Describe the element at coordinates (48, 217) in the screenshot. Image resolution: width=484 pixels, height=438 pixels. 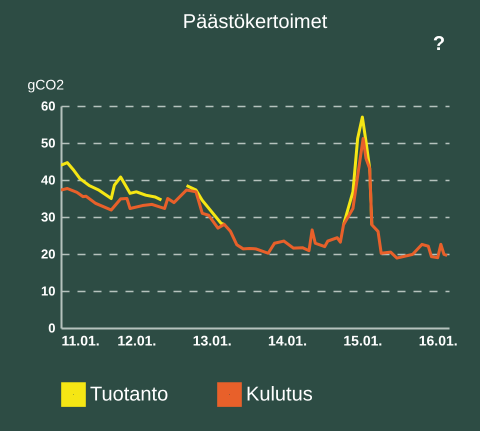
I see `y-tick-label: 30` at that location.